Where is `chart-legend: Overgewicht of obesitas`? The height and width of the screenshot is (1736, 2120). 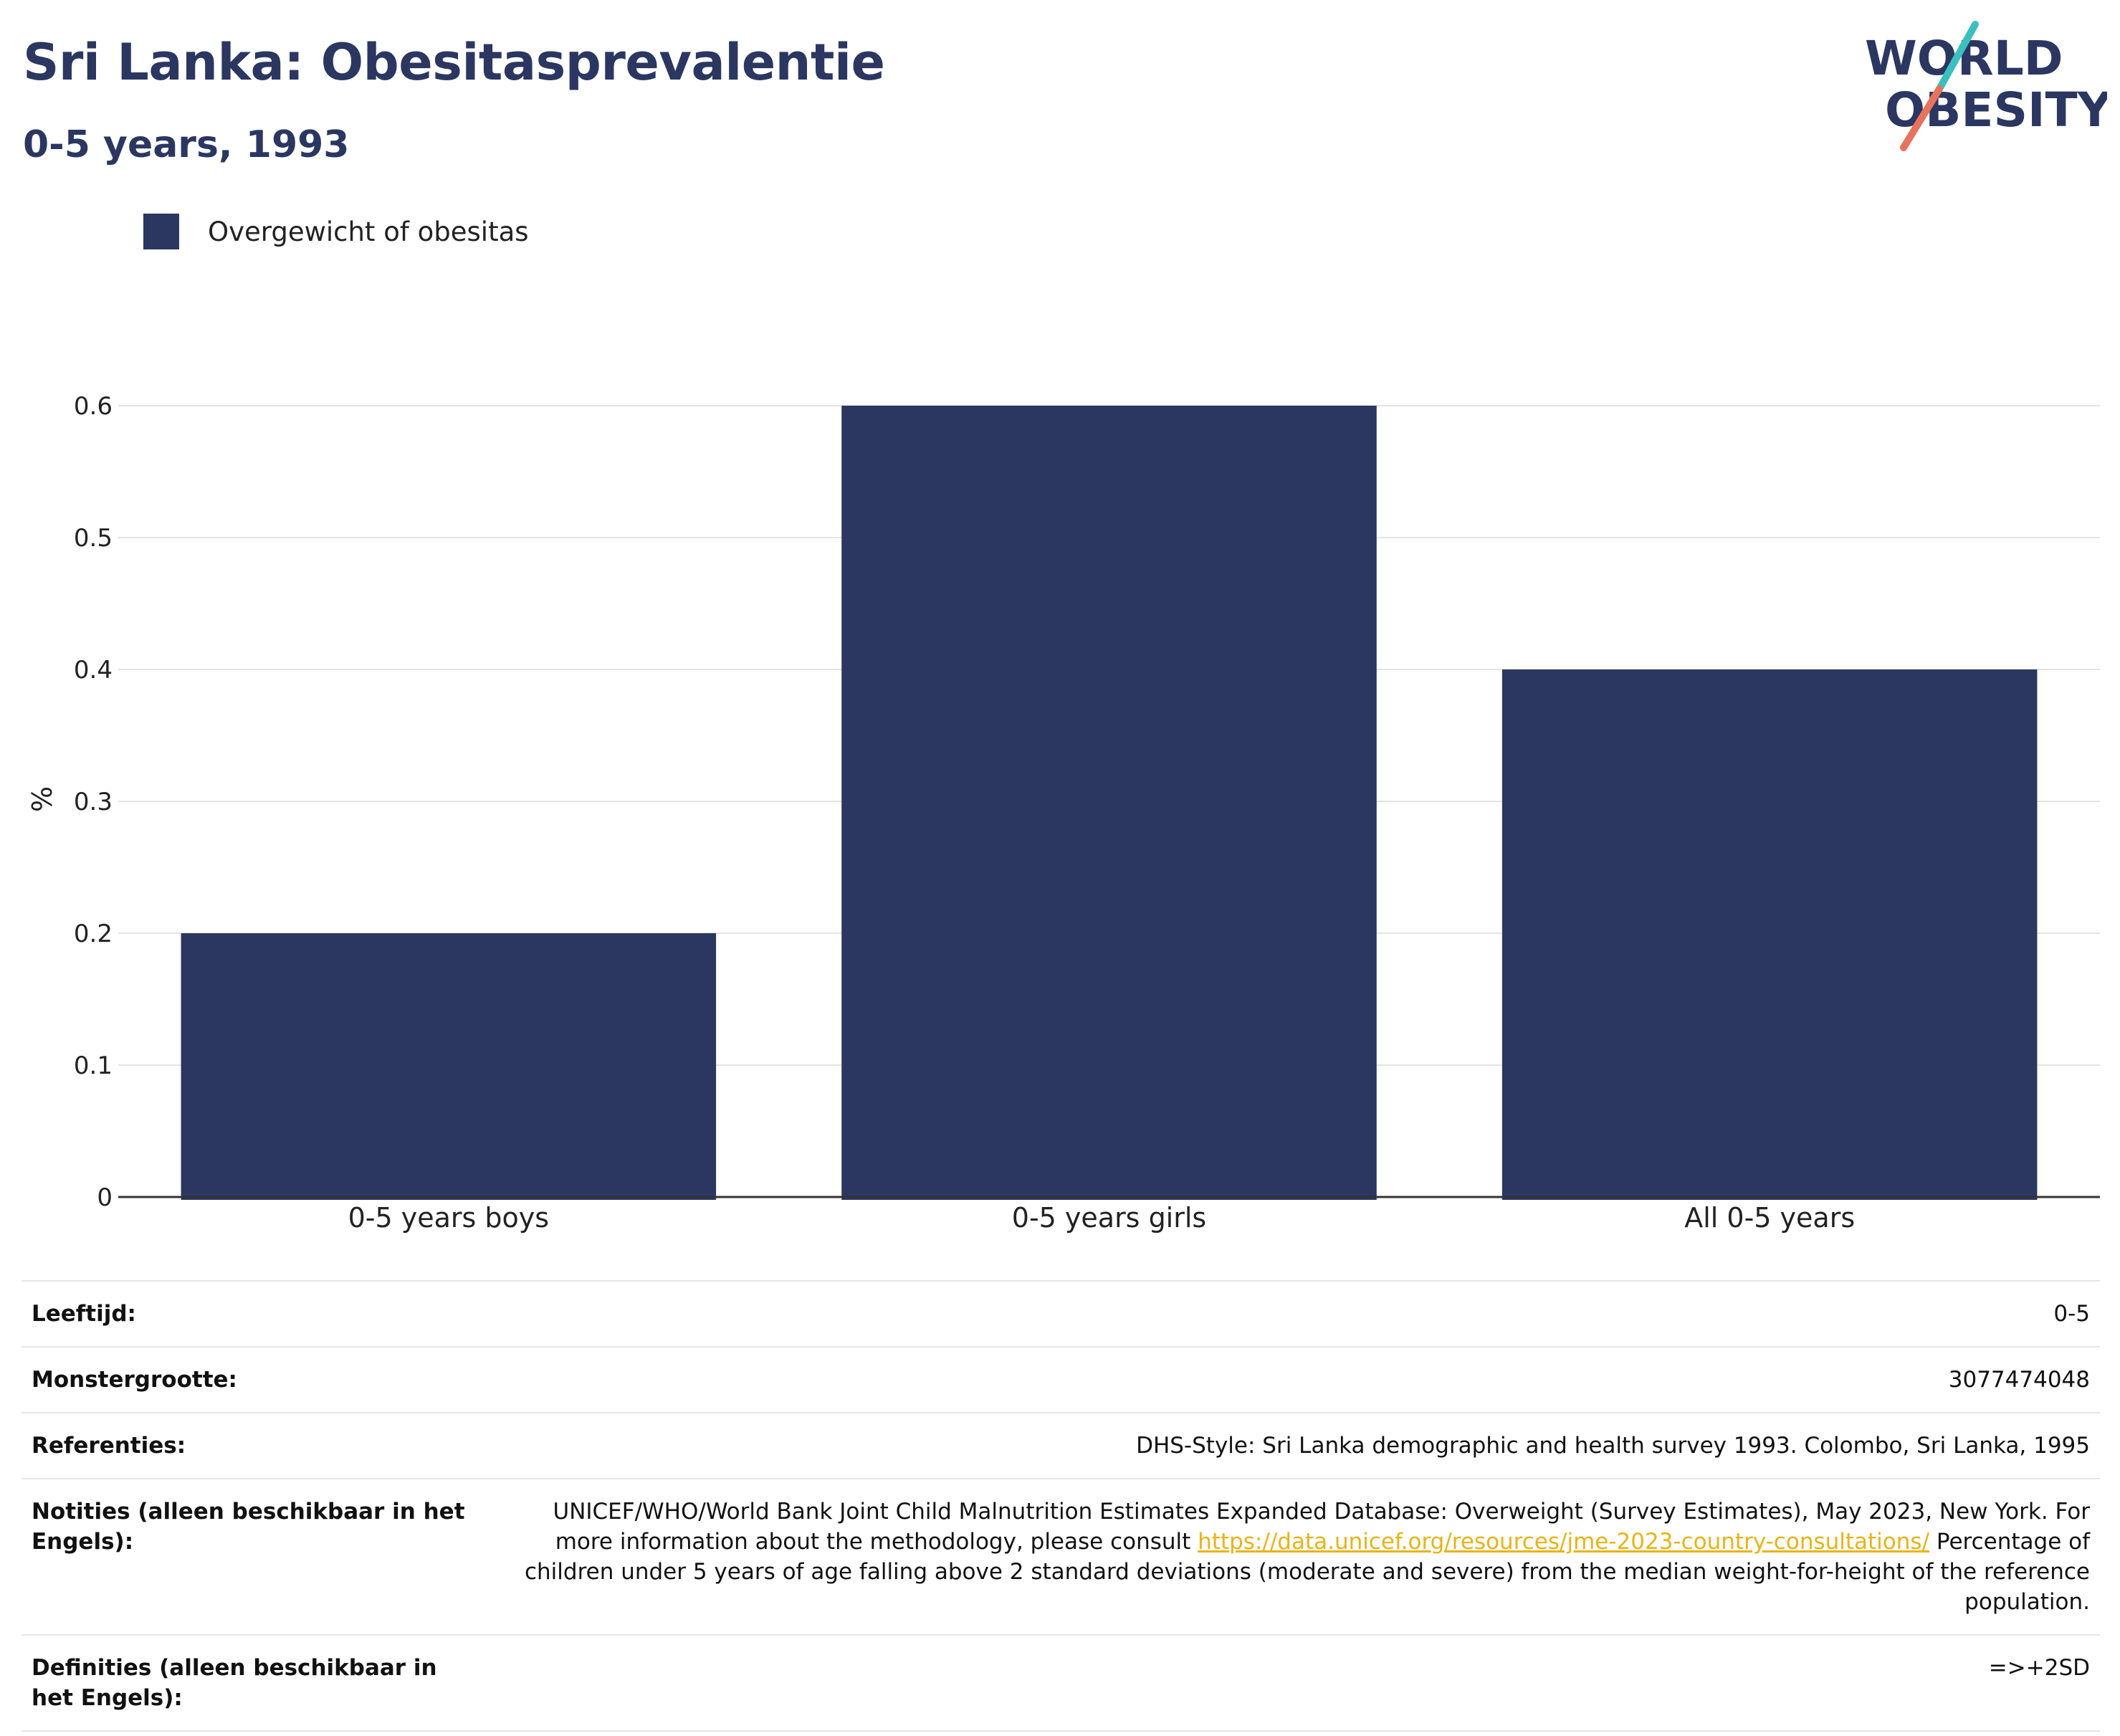 chart-legend: Overgewicht of obesitas is located at coordinates (336, 231).